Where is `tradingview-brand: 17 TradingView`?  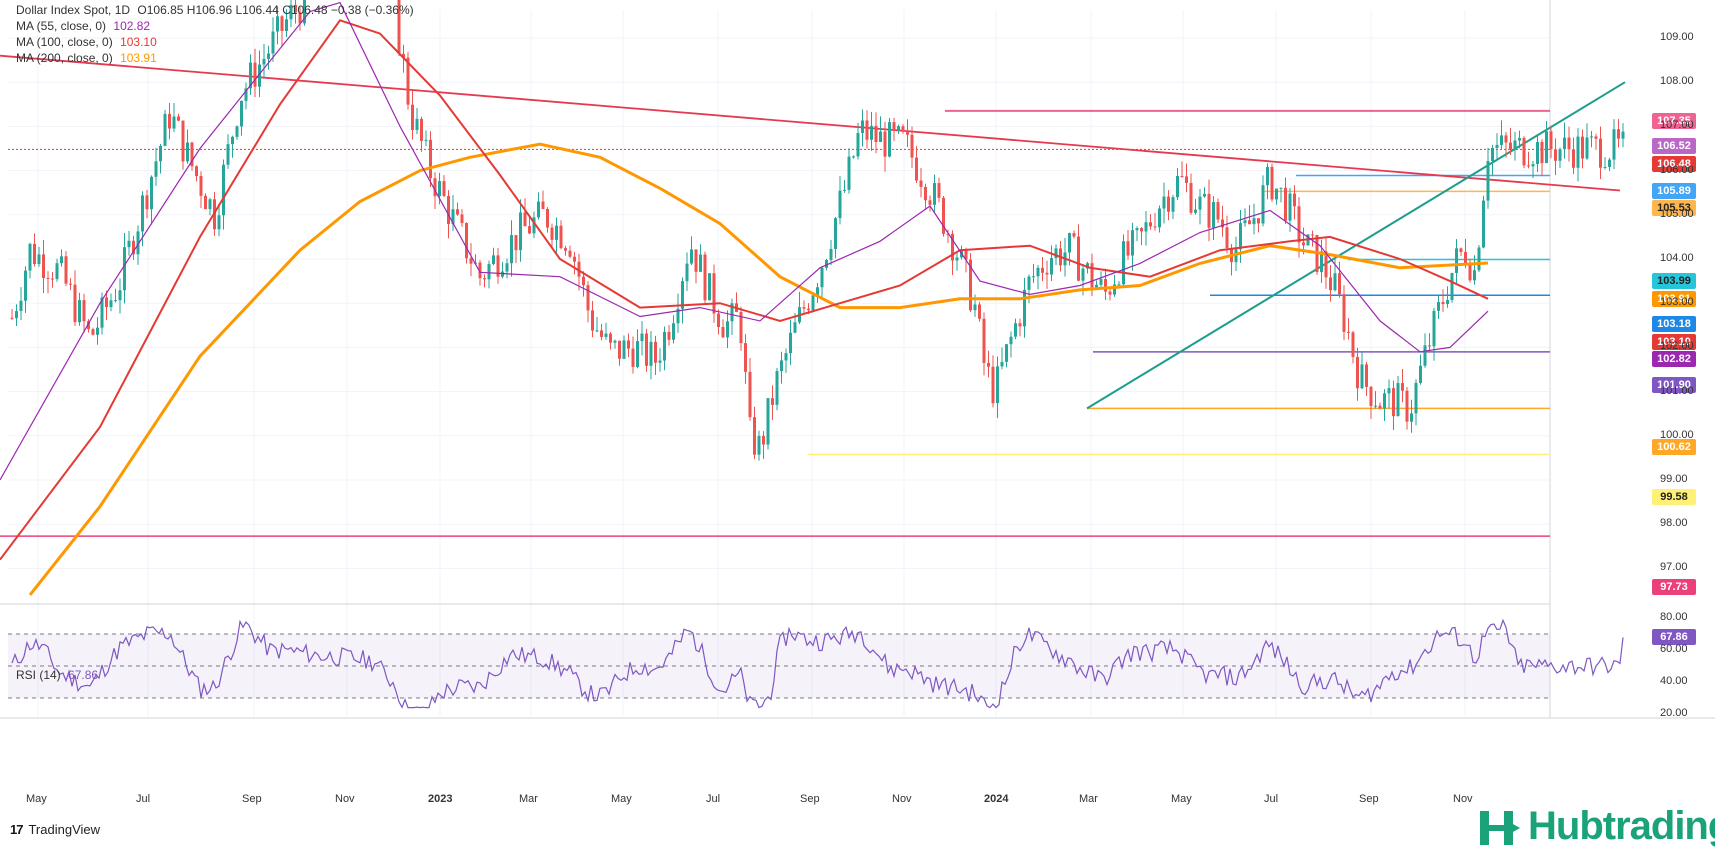
tradingview-brand: 17 TradingView is located at coordinates (55, 829).